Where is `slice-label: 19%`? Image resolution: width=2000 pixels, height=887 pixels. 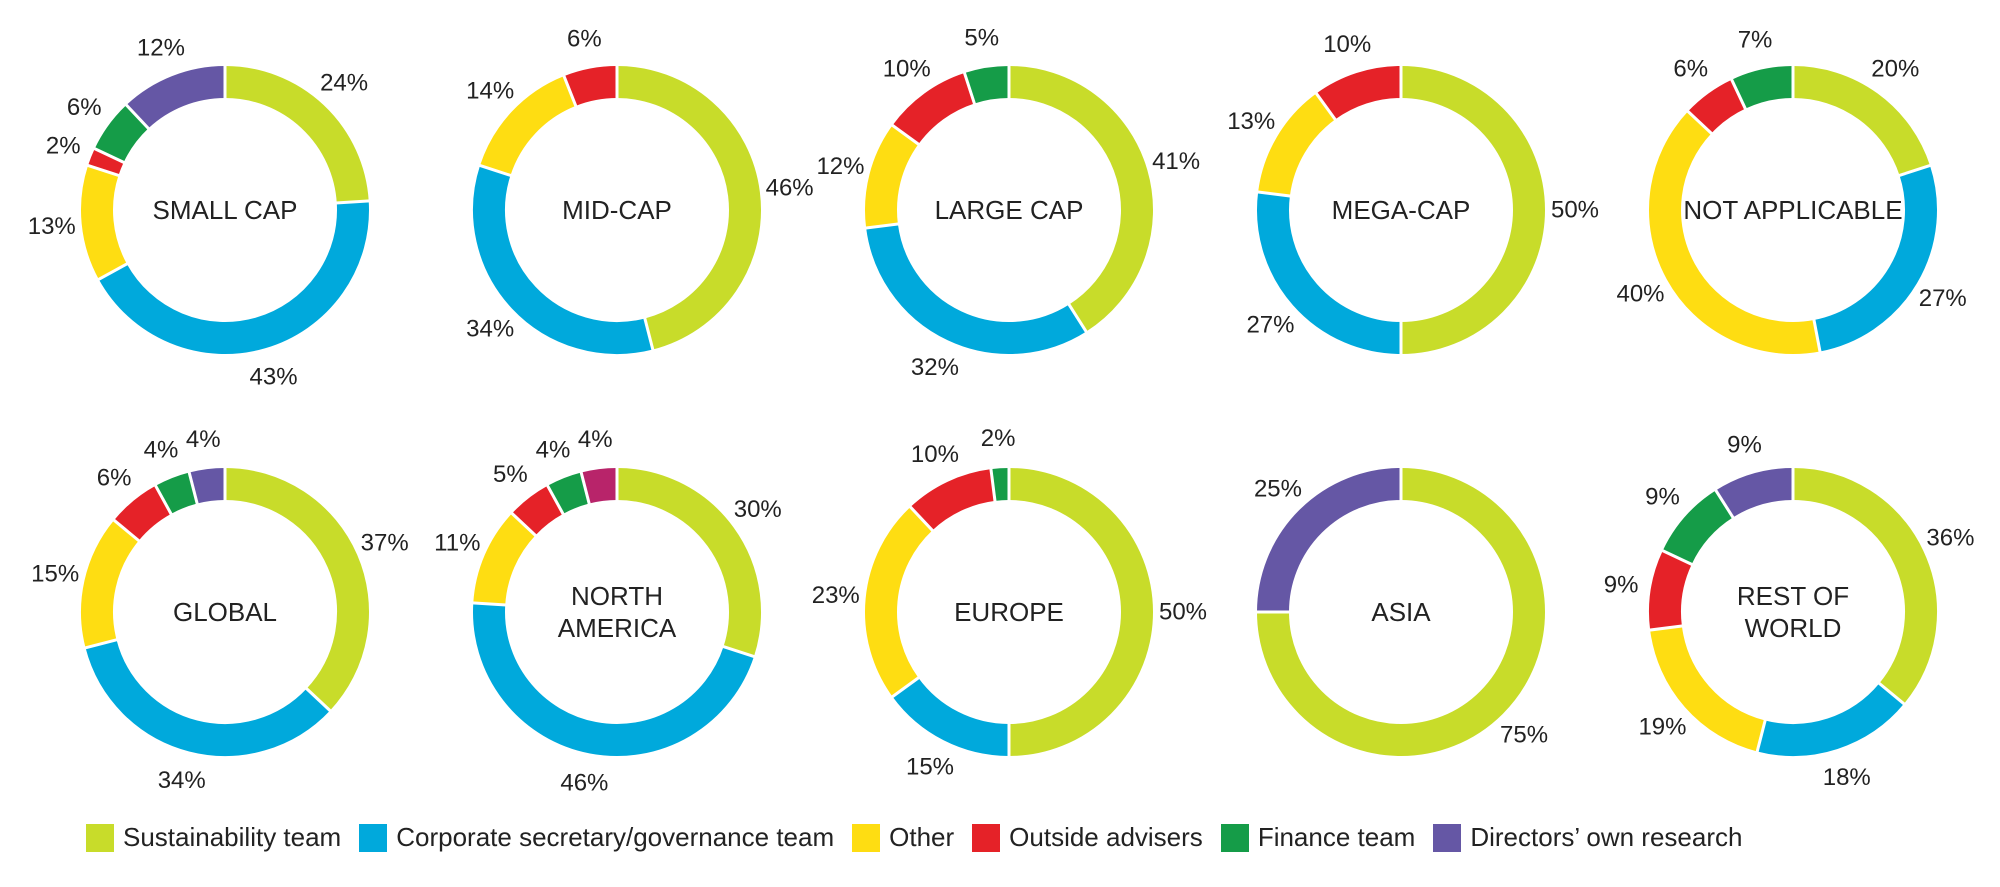 slice-label: 19% is located at coordinates (1662, 727).